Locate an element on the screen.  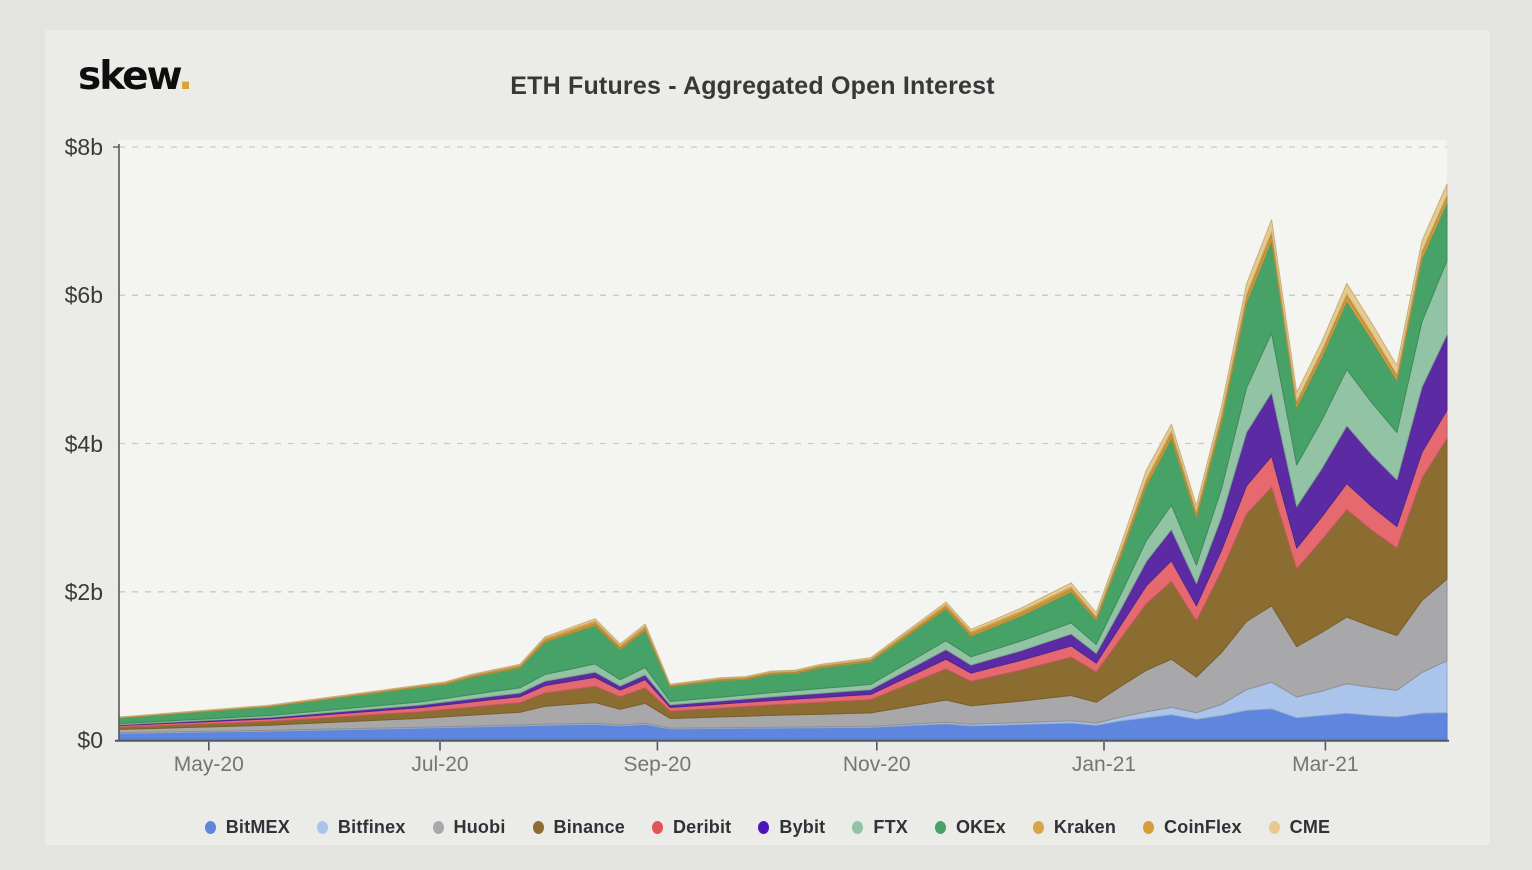
y-tick-label-2b: $2b is located at coordinates (83, 591).